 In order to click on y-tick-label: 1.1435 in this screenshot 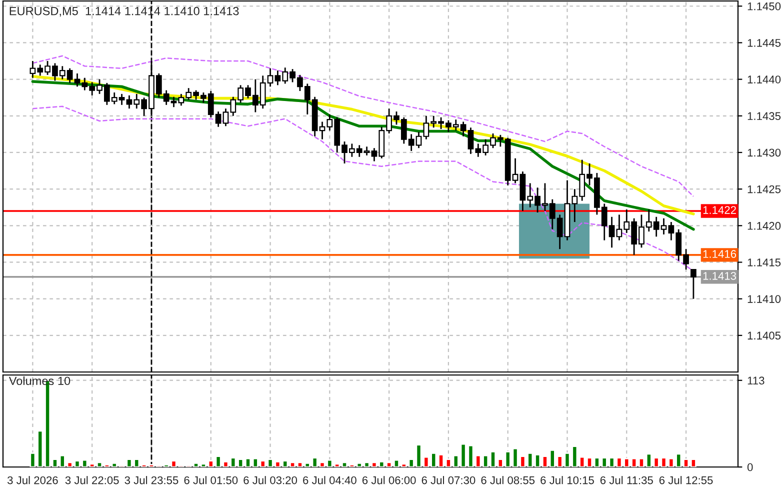, I will do `click(764, 116)`.